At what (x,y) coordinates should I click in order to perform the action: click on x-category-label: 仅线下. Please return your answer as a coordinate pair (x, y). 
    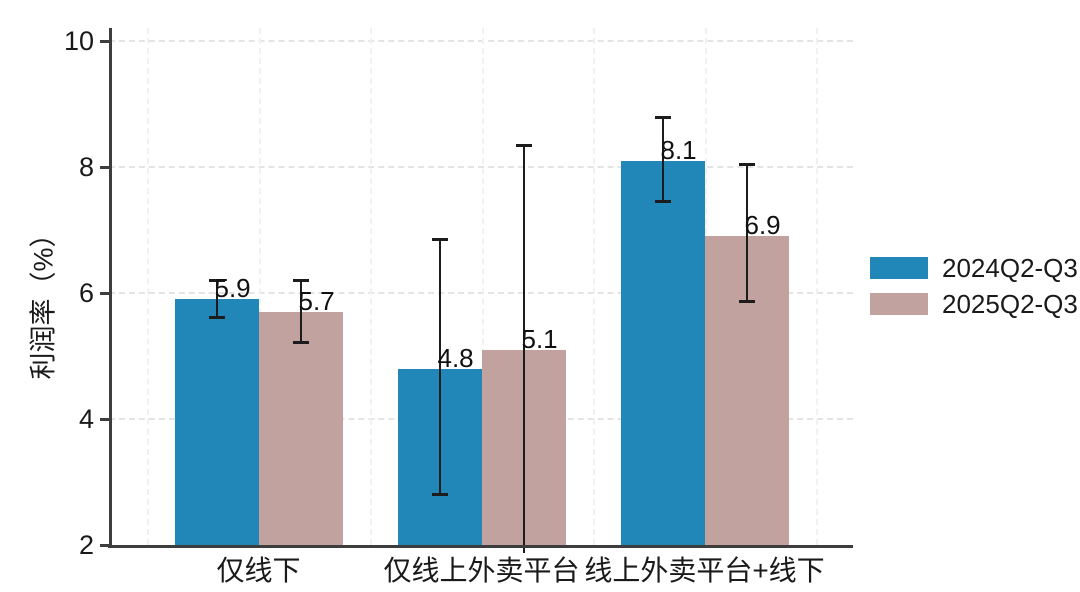
    Looking at the image, I should click on (258, 570).